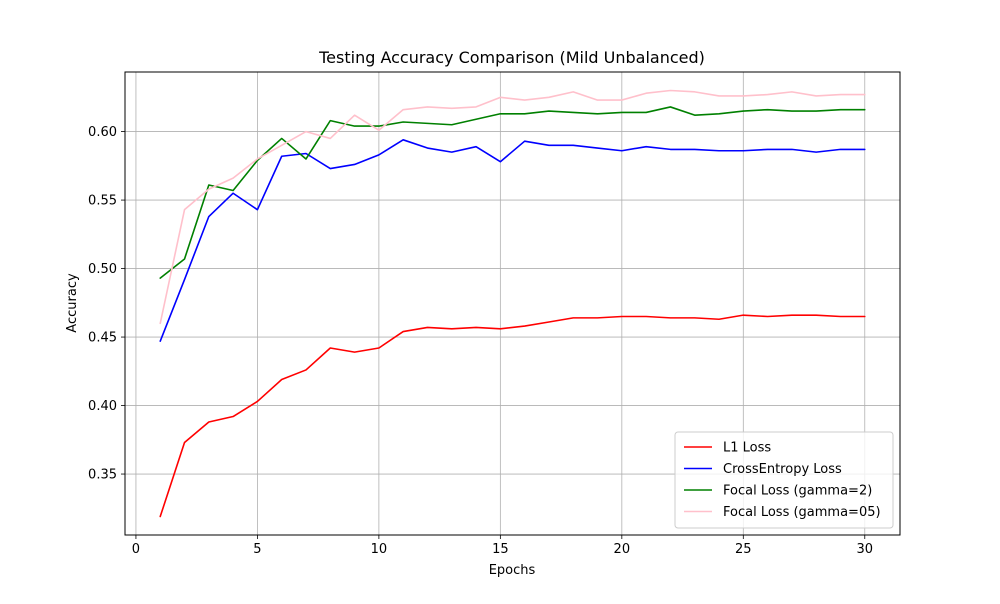 The image size is (1000, 604). Describe the element at coordinates (102, 201) in the screenshot. I see `y-tick-label: 0.55` at that location.